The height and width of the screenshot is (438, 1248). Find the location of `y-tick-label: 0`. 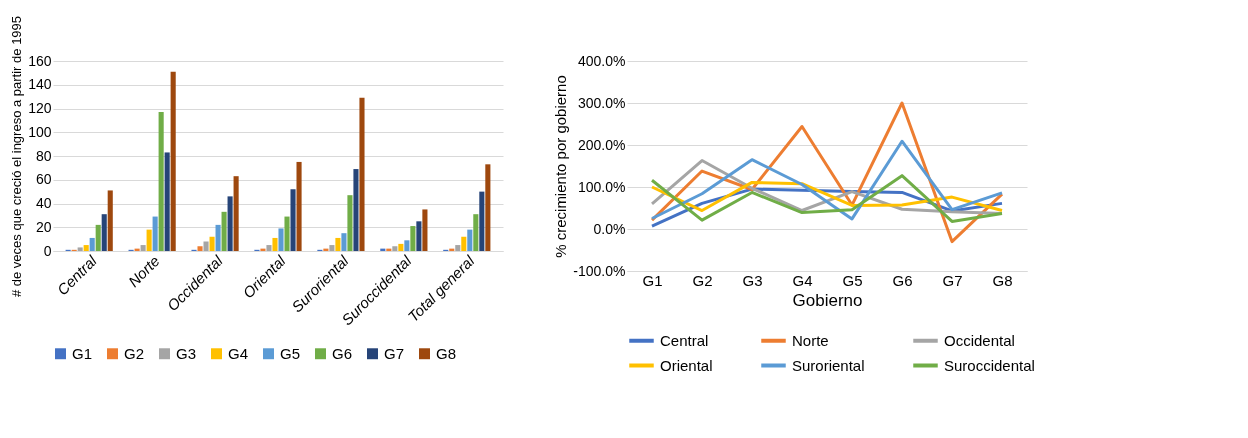

y-tick-label: 0 is located at coordinates (47, 250).